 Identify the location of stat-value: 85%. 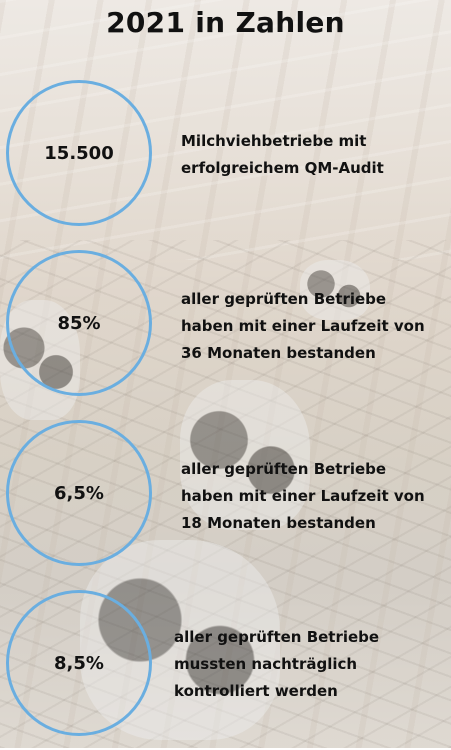
(79, 323).